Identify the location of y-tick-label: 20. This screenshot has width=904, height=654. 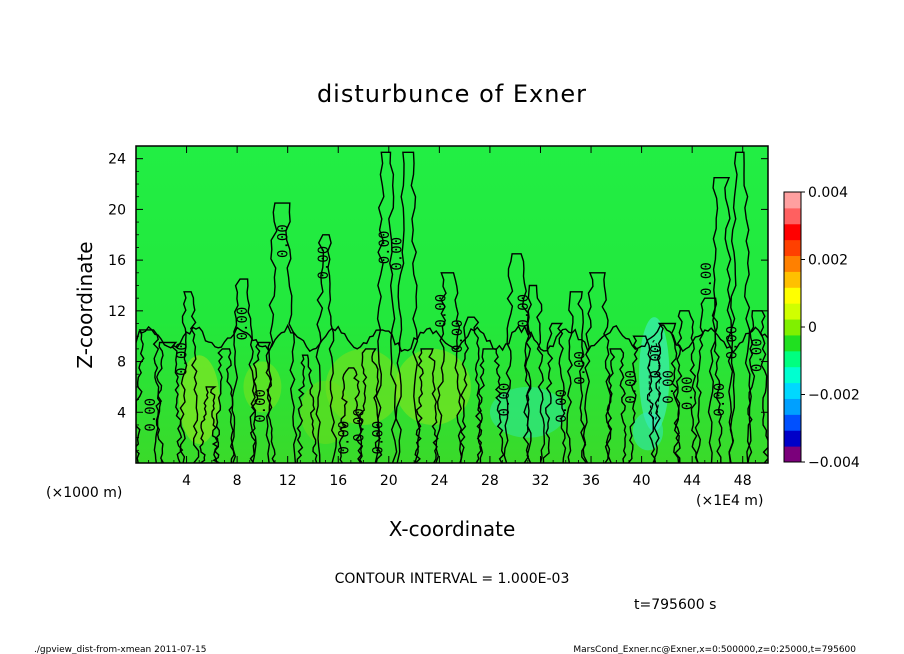
(117, 210).